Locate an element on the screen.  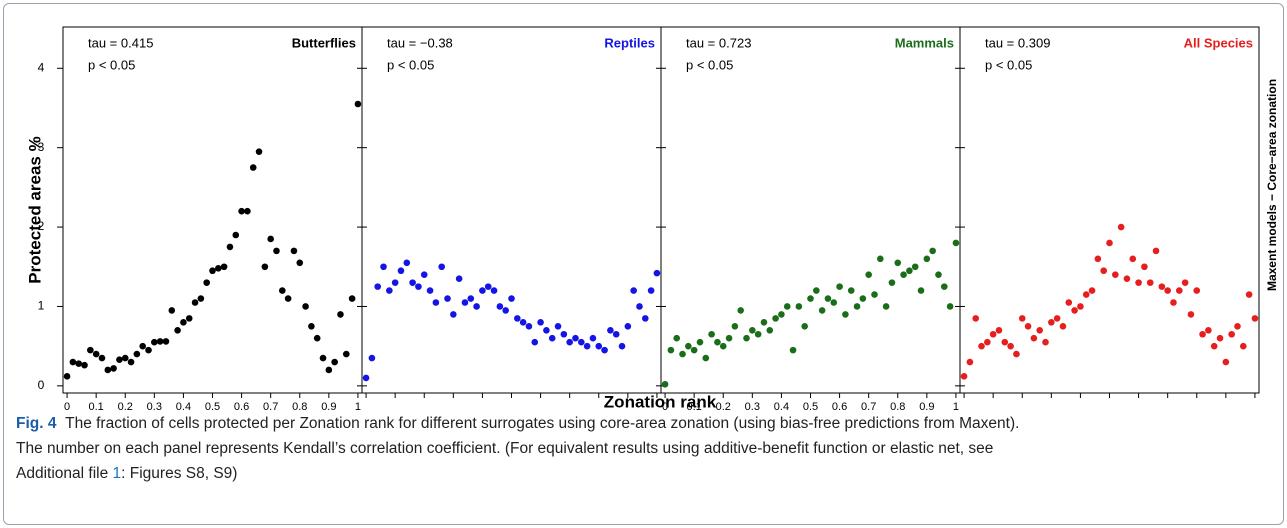
y-tick-label: 3 is located at coordinates (41, 147).